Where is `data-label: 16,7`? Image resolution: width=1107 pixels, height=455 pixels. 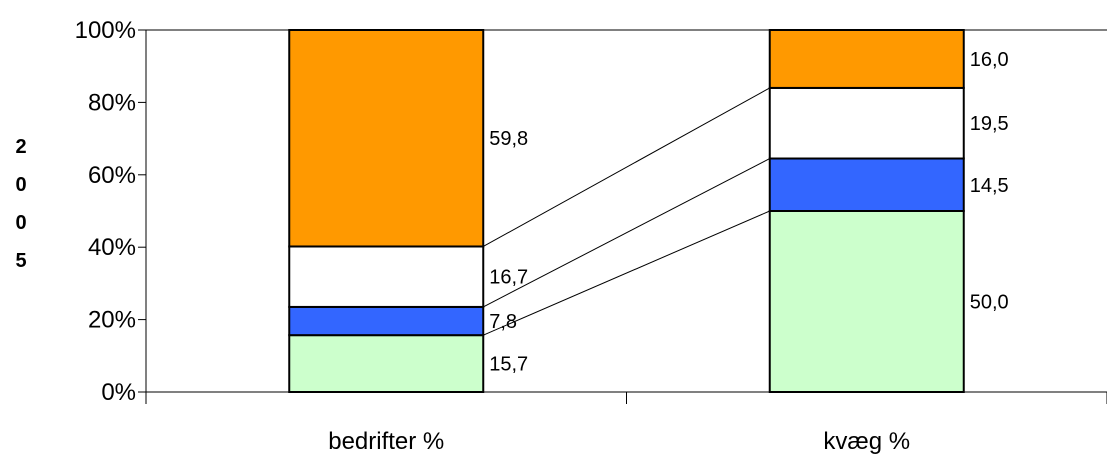
data-label: 16,7 is located at coordinates (508, 278).